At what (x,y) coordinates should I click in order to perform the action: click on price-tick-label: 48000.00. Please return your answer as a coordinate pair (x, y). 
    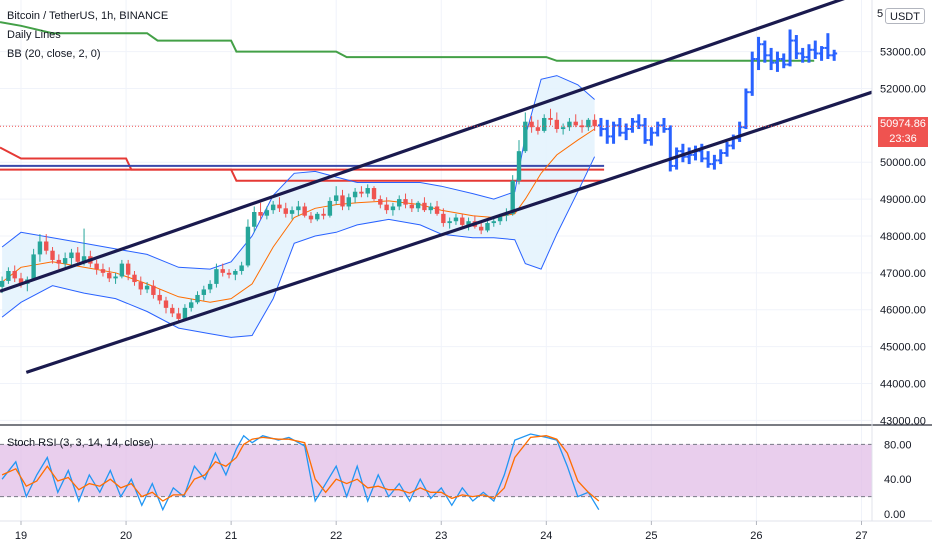
    Looking at the image, I should click on (903, 237).